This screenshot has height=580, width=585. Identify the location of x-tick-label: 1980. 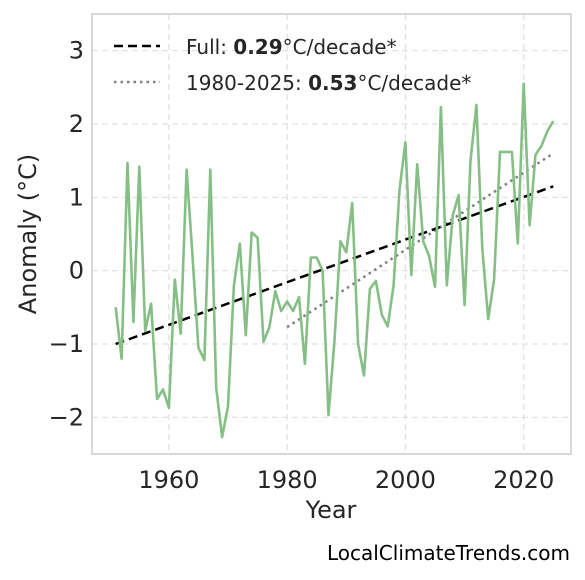
(287, 480).